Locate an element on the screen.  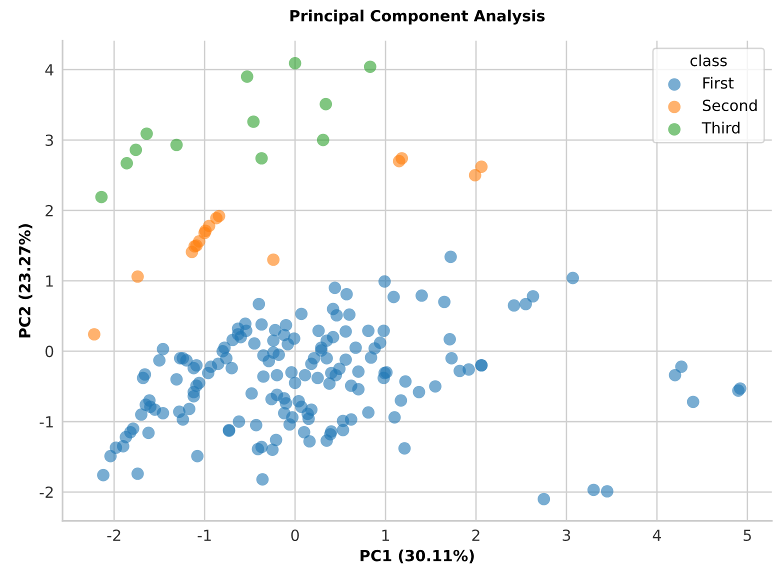
legend-label: Second is located at coordinates (729, 105).